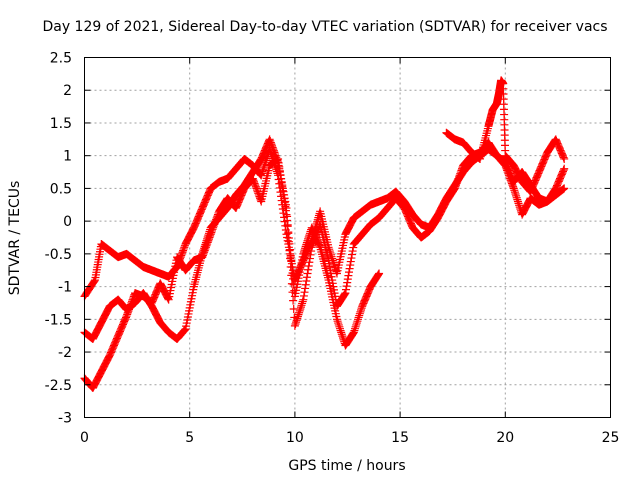  I want to click on series-track-d, so click(505, 136).